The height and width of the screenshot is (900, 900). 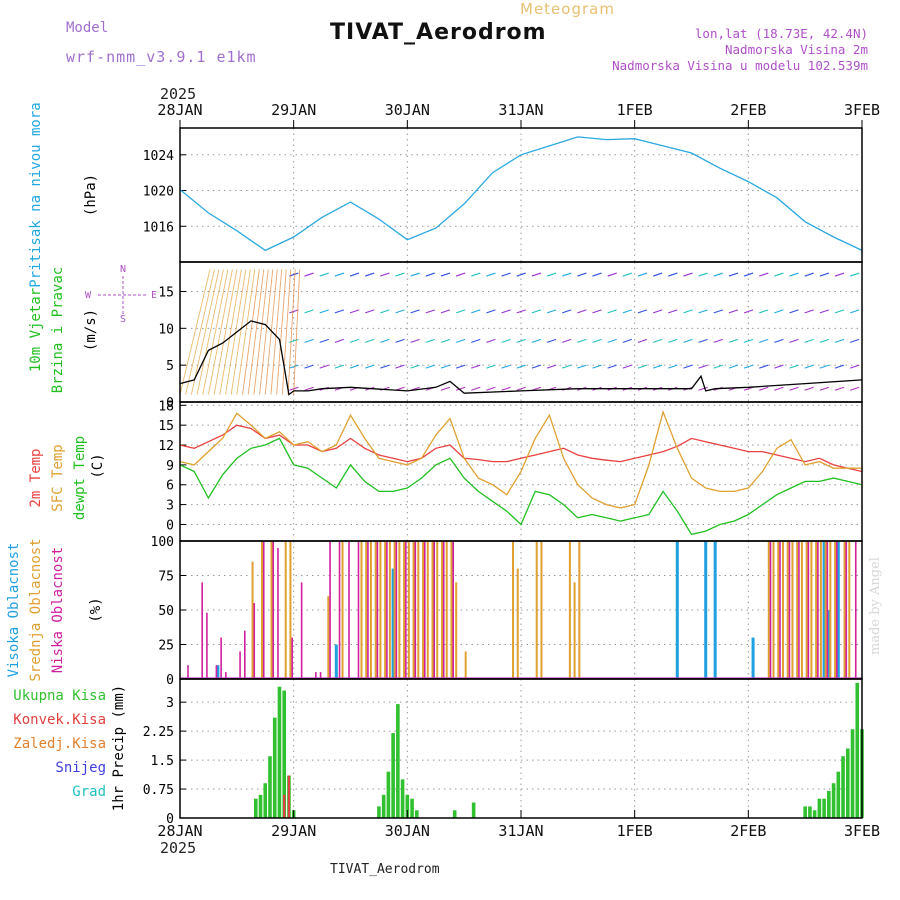 What do you see at coordinates (567, 9) in the screenshot?
I see `meteogram-label: Meteogram` at bounding box center [567, 9].